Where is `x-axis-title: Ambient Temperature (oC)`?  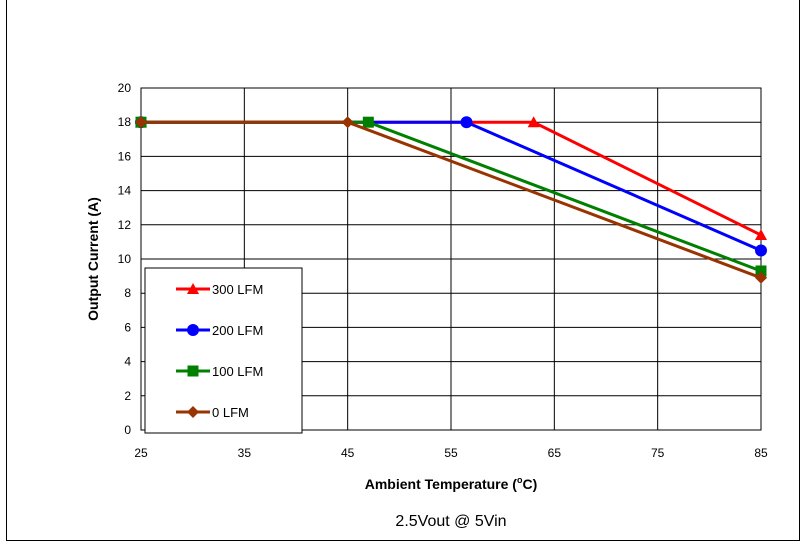 x-axis-title: Ambient Temperature (oC) is located at coordinates (451, 483).